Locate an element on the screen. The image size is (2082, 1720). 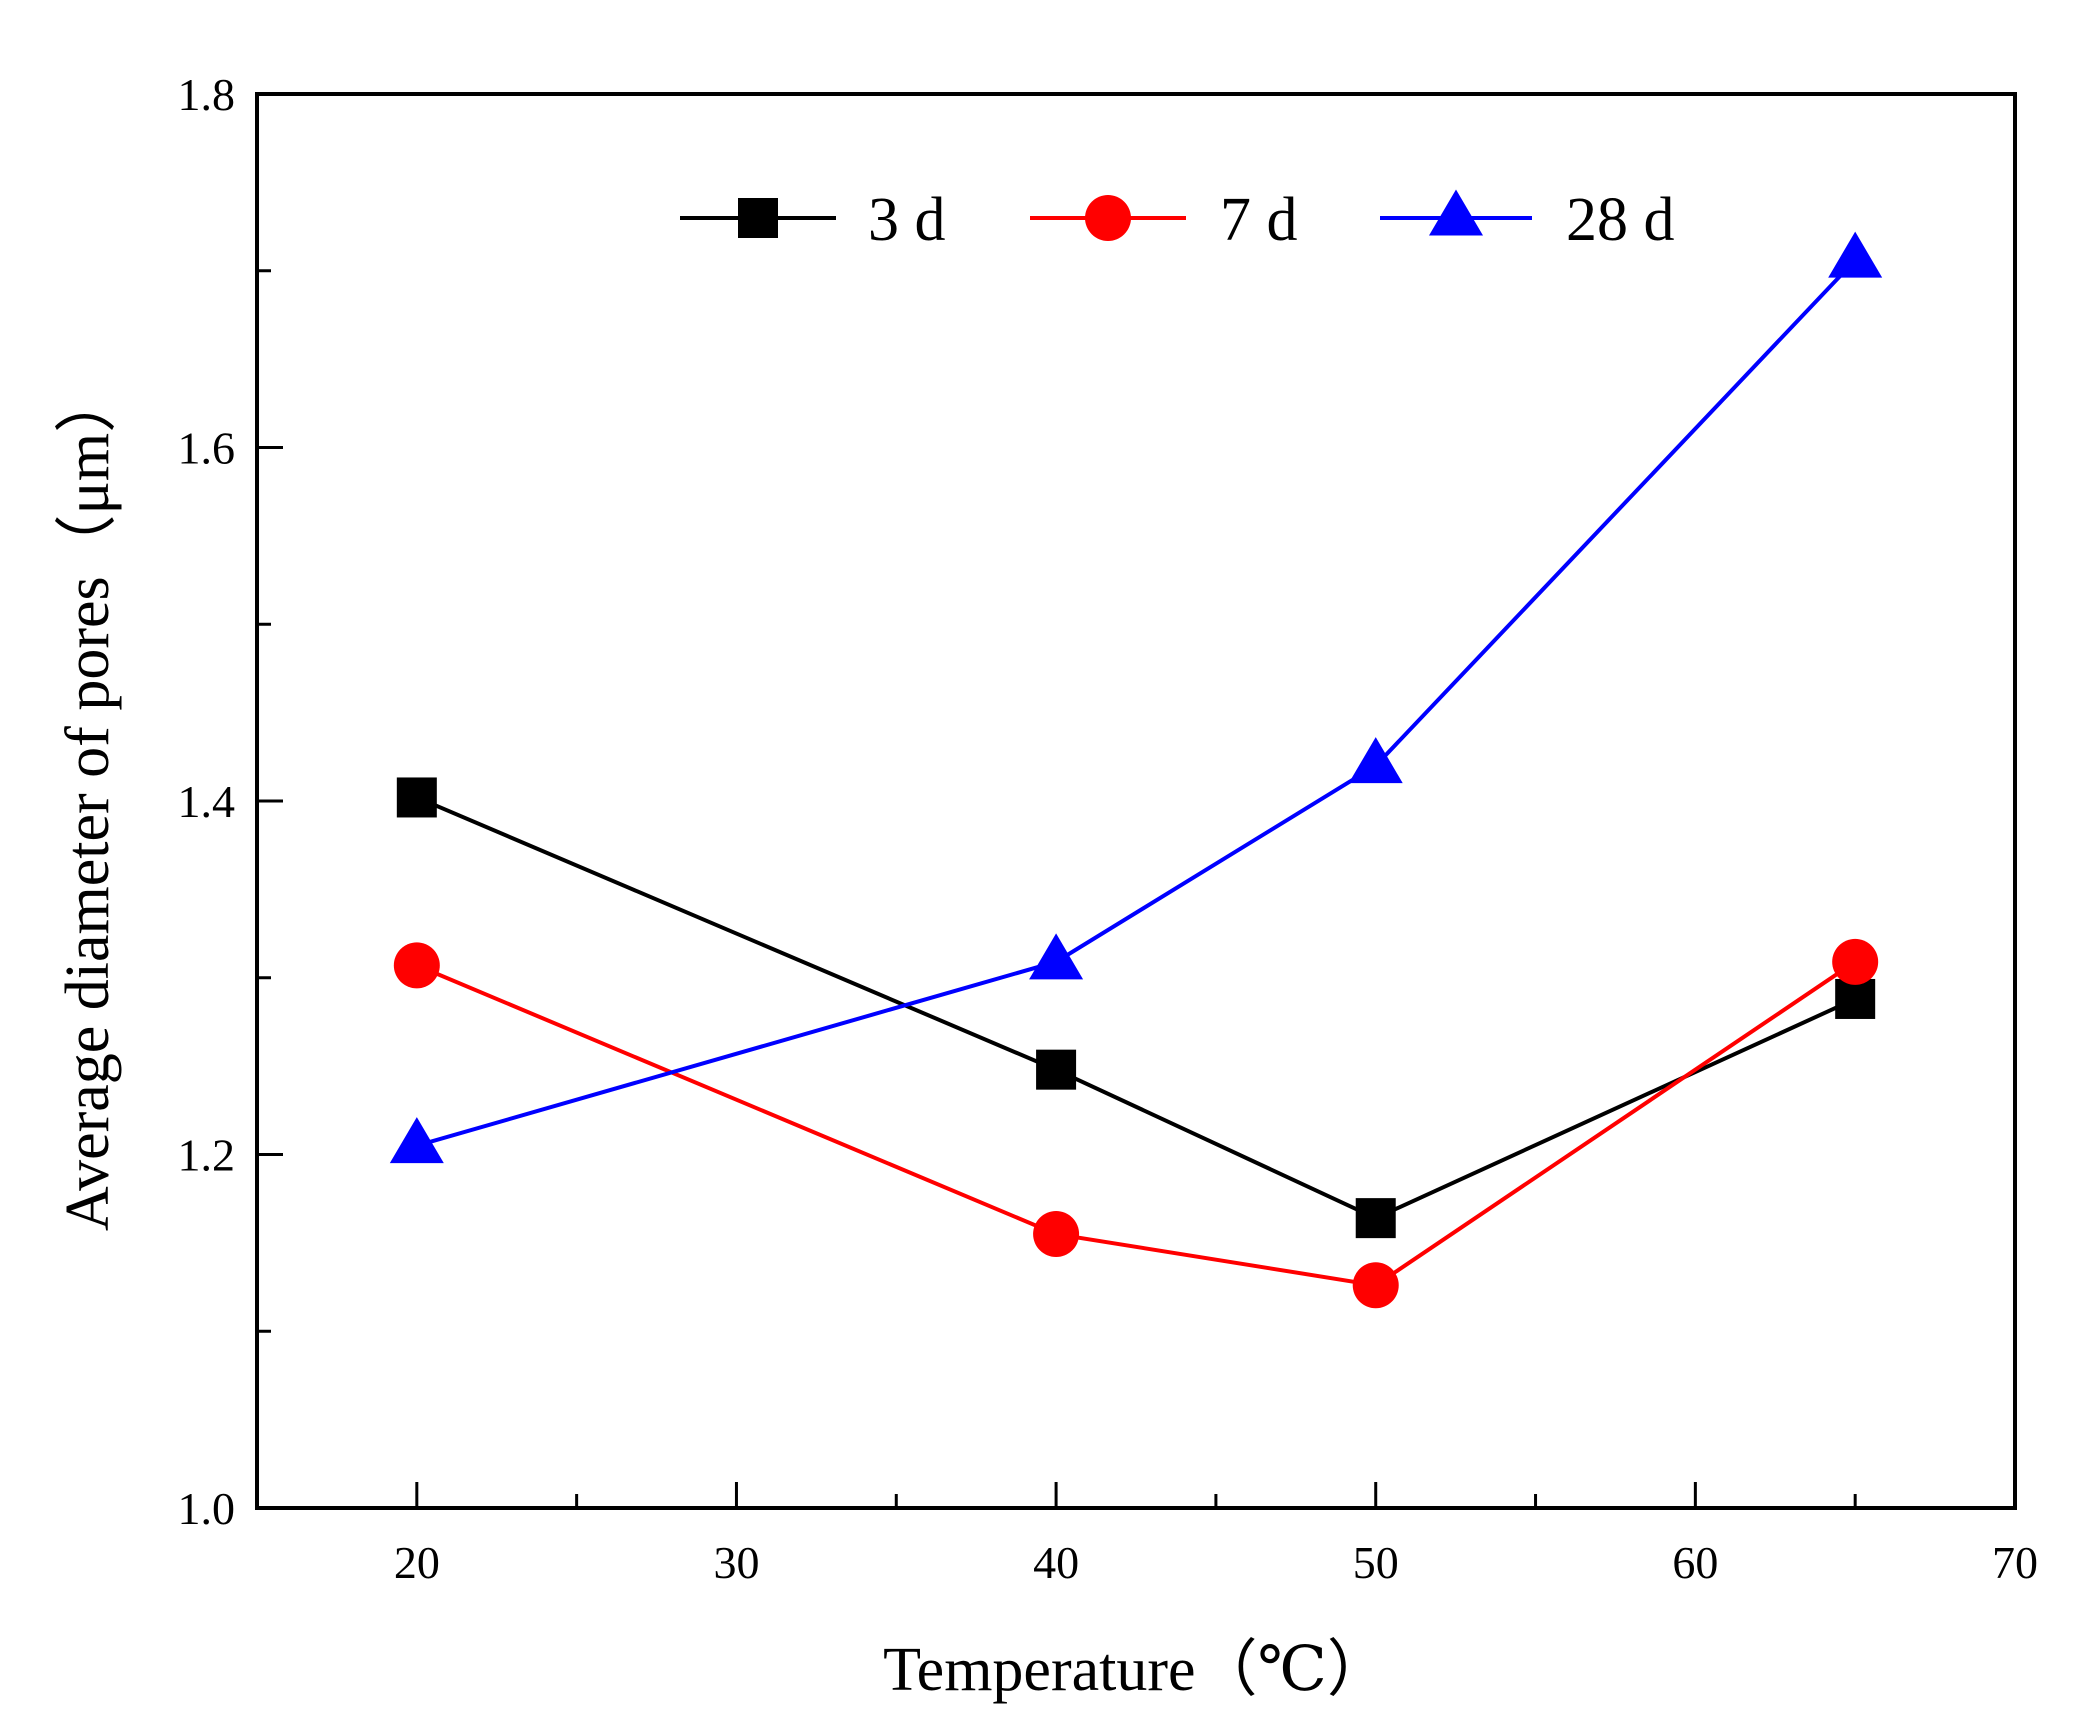
x-tick-label: 60 is located at coordinates (1695, 1562).